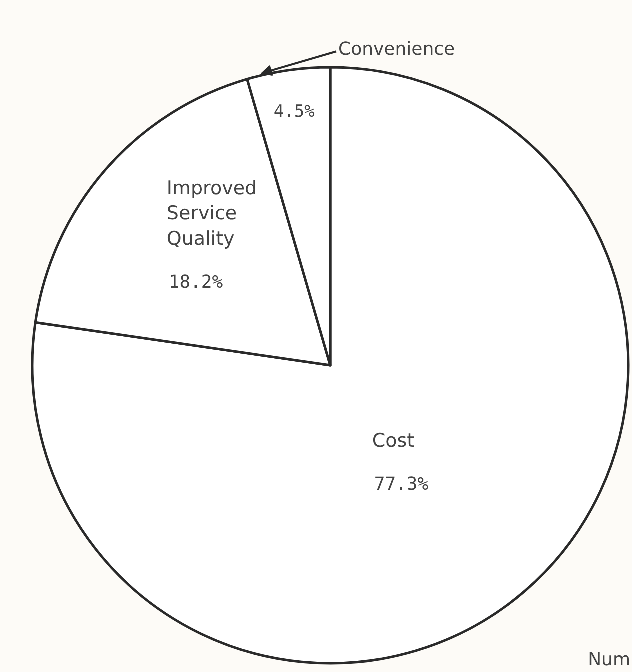  What do you see at coordinates (609, 660) in the screenshot?
I see `text: Num` at bounding box center [609, 660].